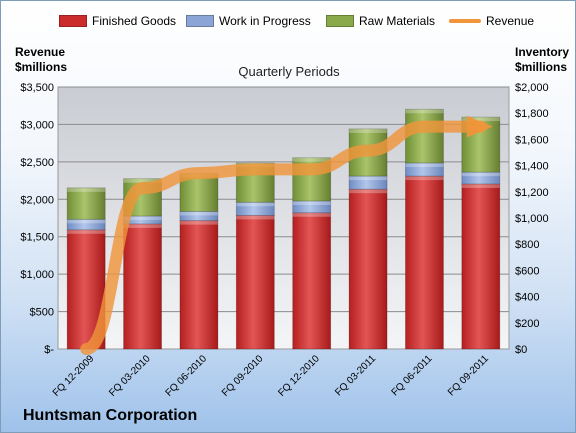 This screenshot has height=433, width=576. I want to click on category-label: FQ 12-2010, so click(299, 376).